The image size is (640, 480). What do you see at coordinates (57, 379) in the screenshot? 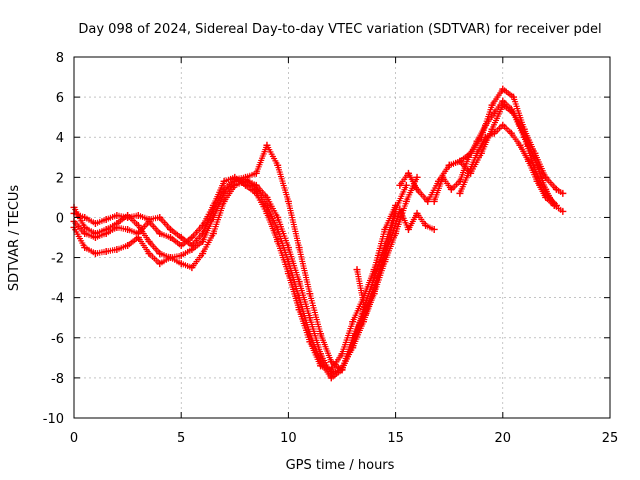
I see `y-tick-label: -8` at bounding box center [57, 379].